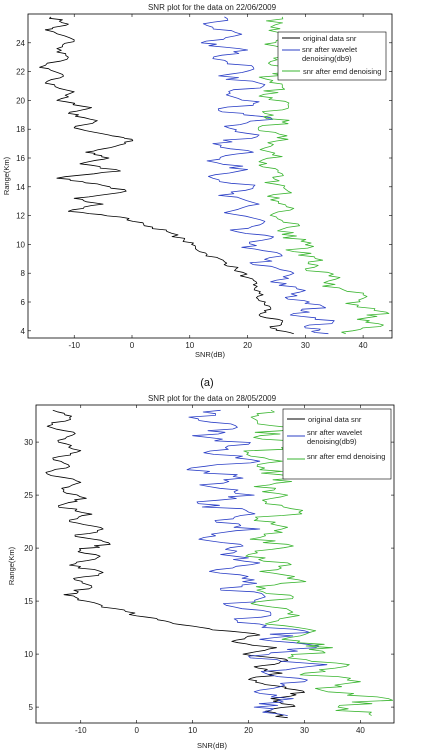 This screenshot has height=756, width=424. What do you see at coordinates (23, 273) in the screenshot?
I see `y-tick-label: 8` at bounding box center [23, 273].